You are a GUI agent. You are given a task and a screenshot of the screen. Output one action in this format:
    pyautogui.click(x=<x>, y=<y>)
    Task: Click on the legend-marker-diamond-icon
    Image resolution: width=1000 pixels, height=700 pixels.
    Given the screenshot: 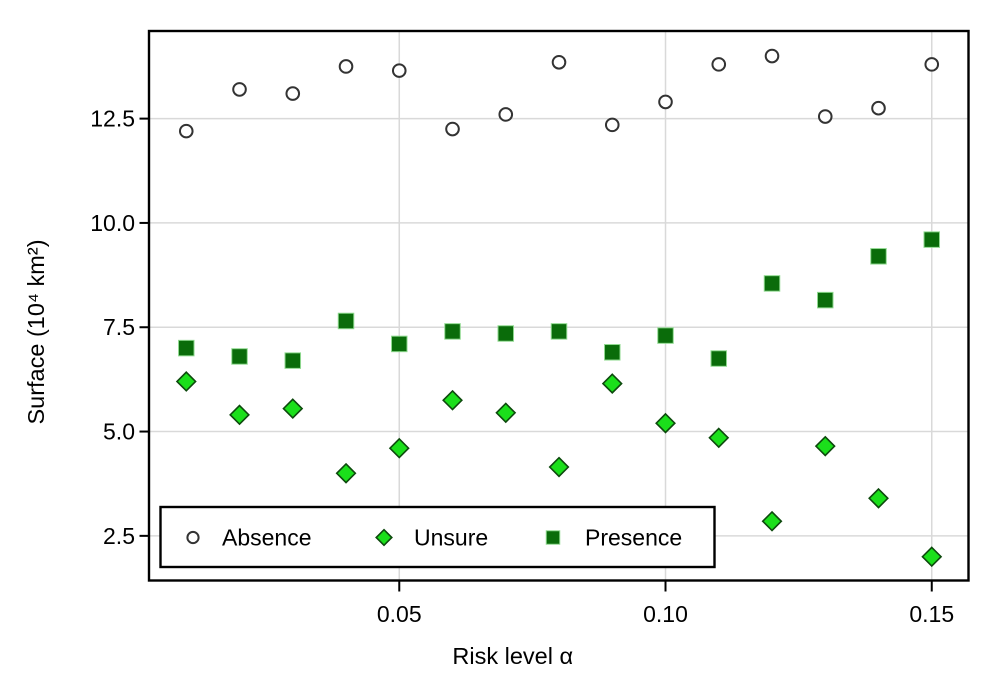 What is the action you would take?
    pyautogui.click(x=384, y=537)
    